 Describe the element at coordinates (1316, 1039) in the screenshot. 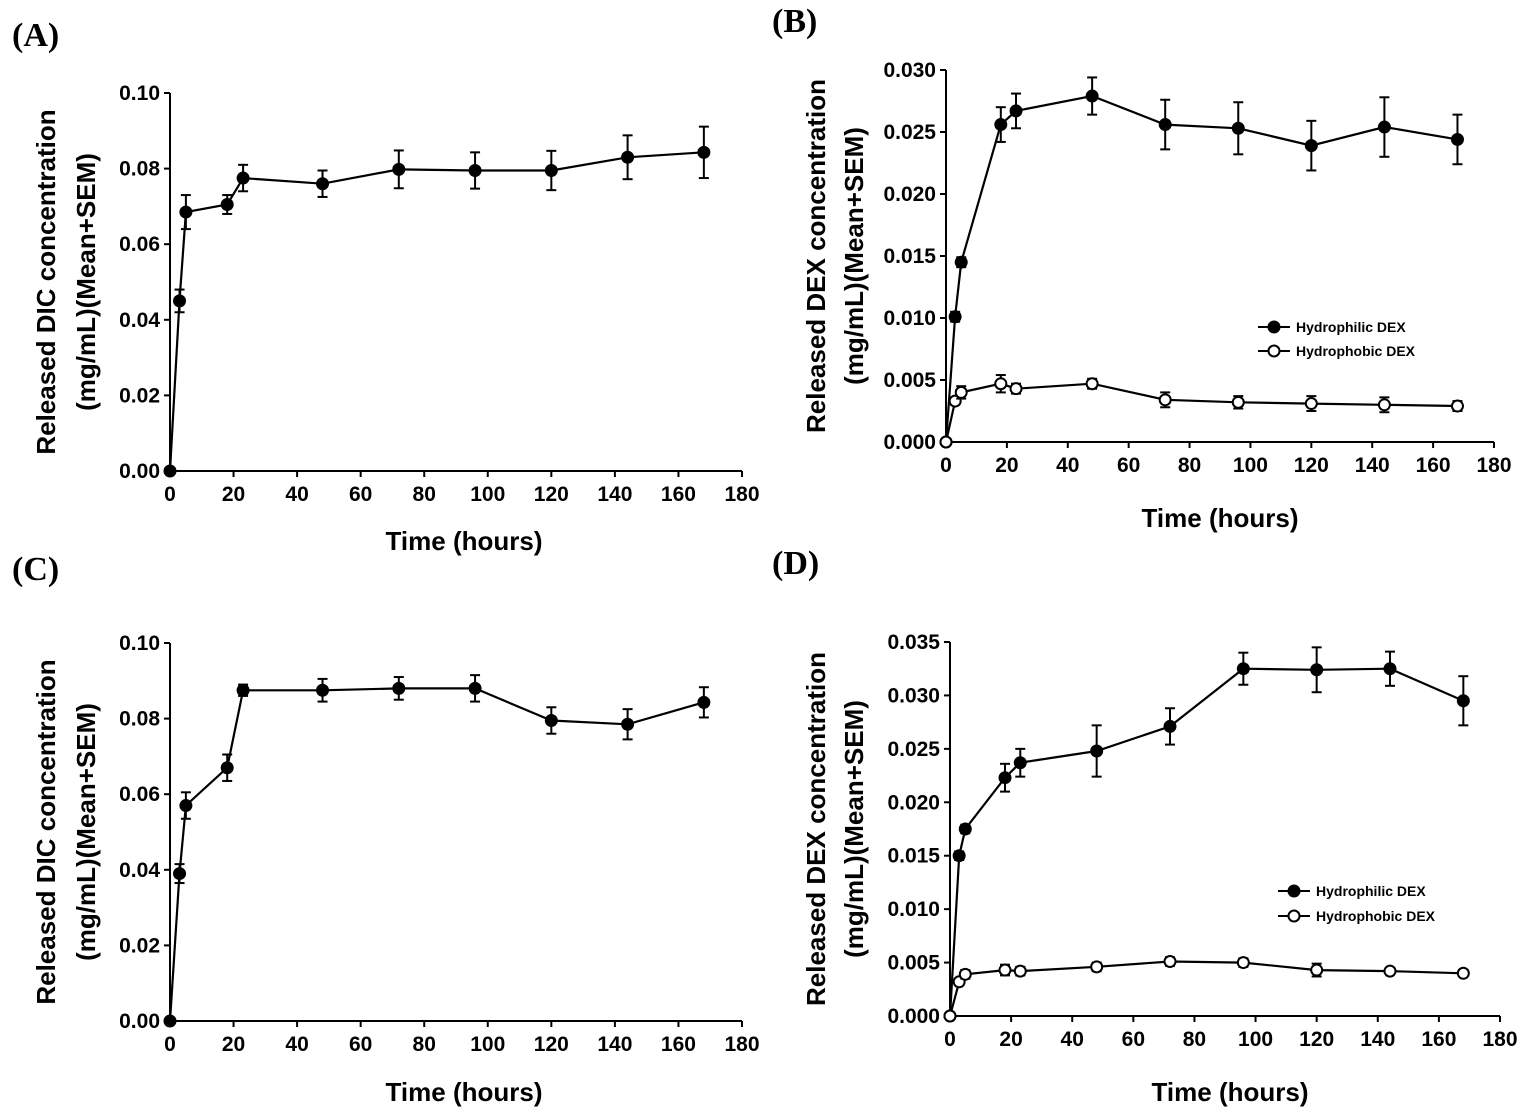

I see `x-tick-label: 120` at that location.